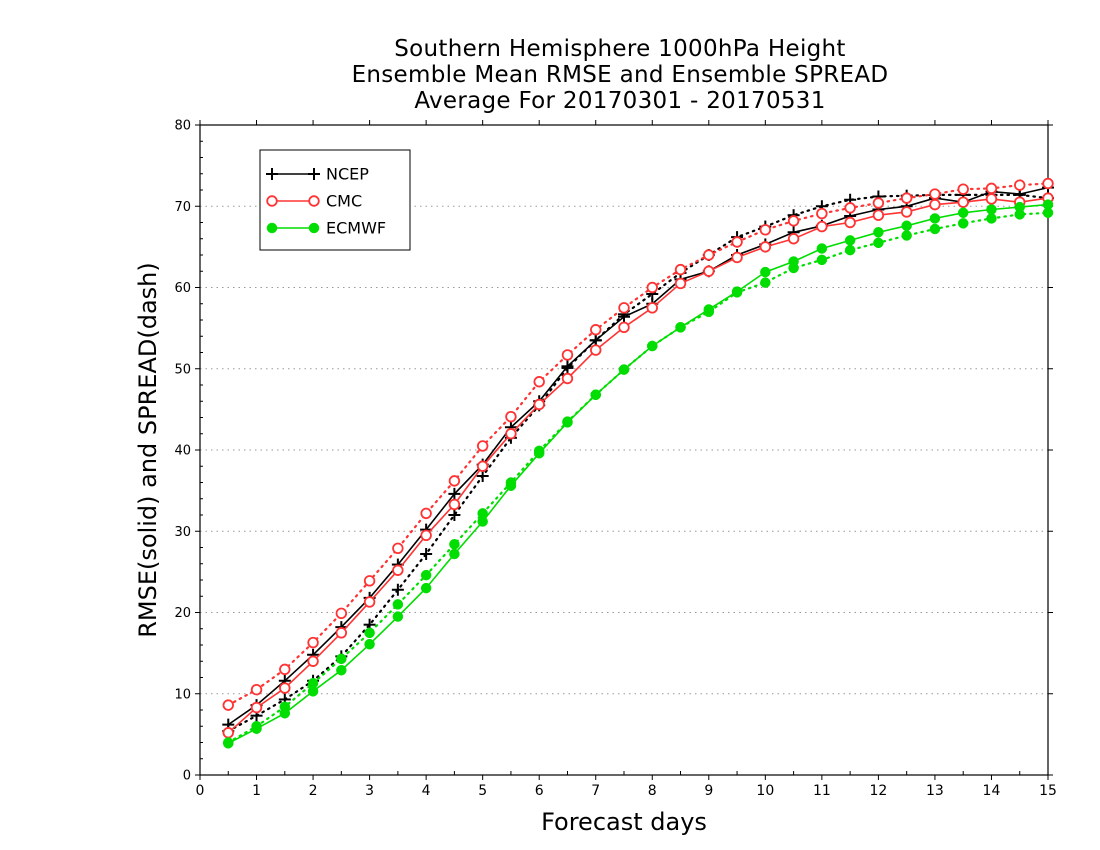 The width and height of the screenshot is (1100, 850). Describe the element at coordinates (187, 776) in the screenshot. I see `y-tick-label: 0` at that location.